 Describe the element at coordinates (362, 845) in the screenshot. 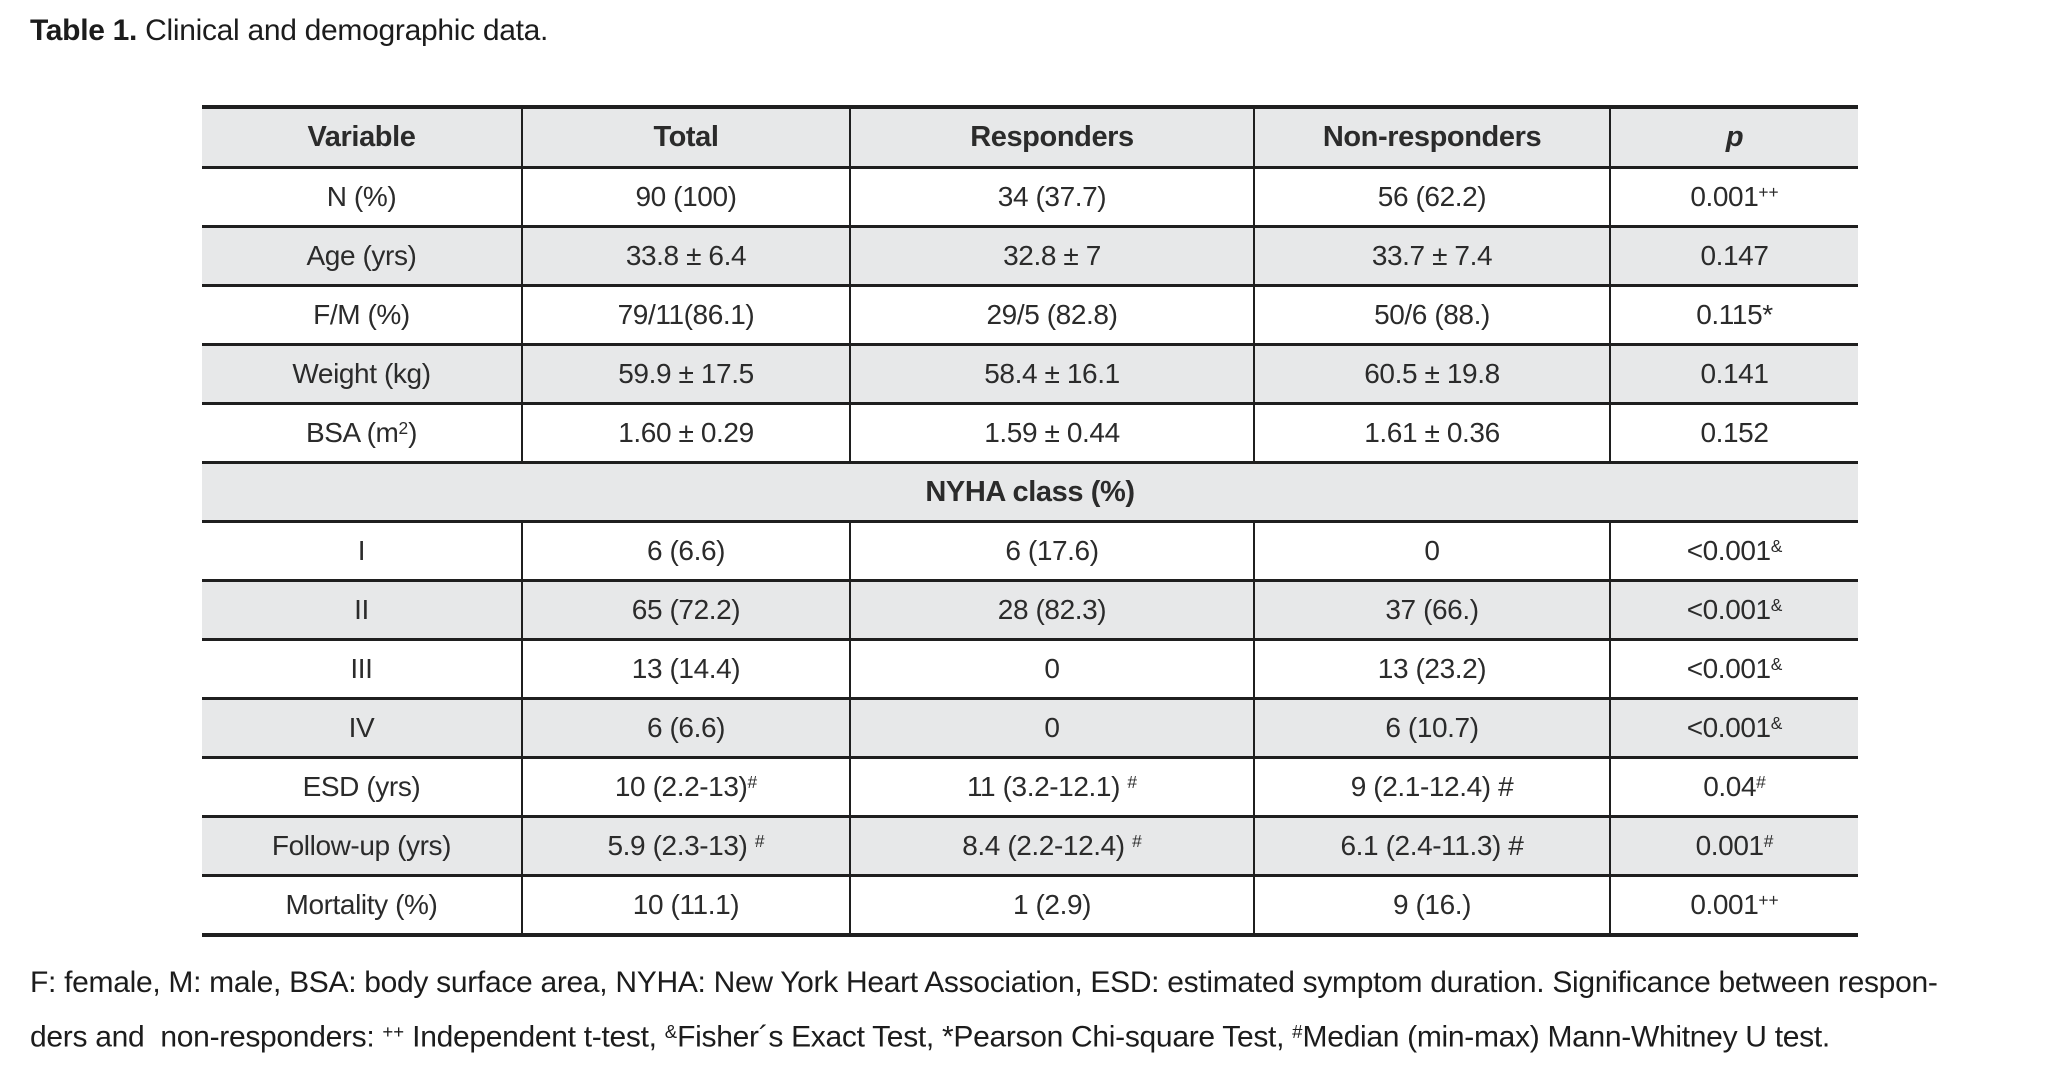

I see `table-cell: Follow-up (yrs)` at that location.